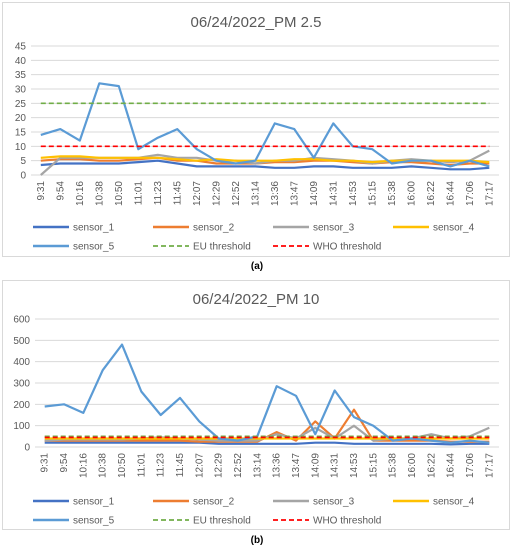 The image size is (514, 550). I want to click on y-tick-label: 600, so click(21, 320).